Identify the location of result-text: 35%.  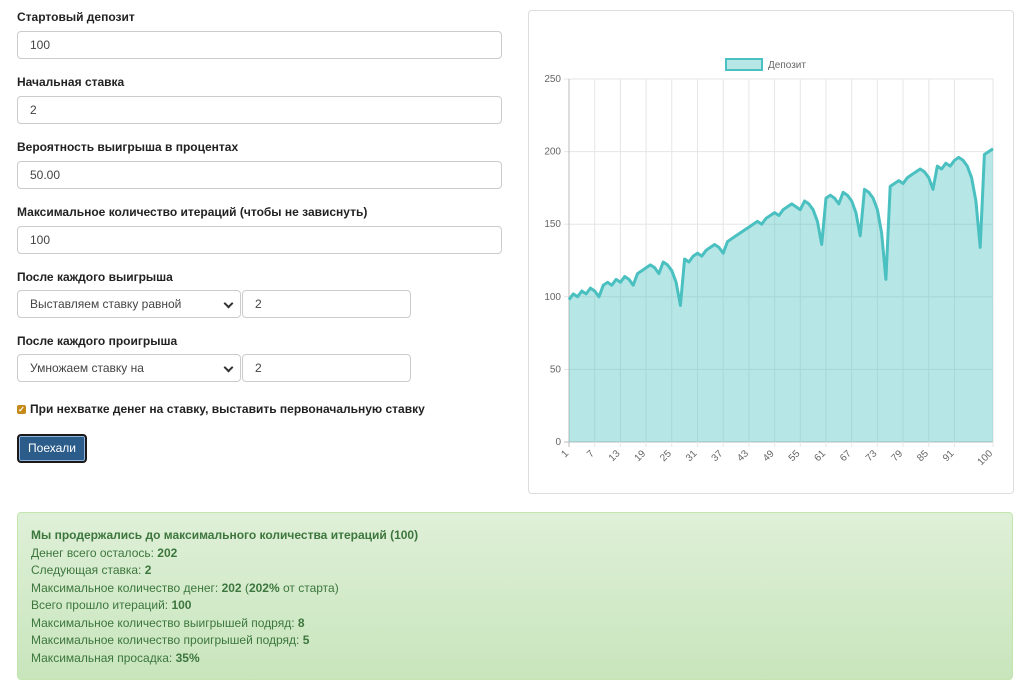
(187, 657).